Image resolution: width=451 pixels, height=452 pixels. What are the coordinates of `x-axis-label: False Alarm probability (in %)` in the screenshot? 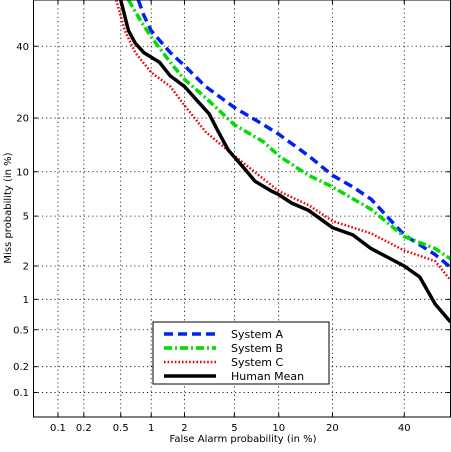 It's located at (242, 439).